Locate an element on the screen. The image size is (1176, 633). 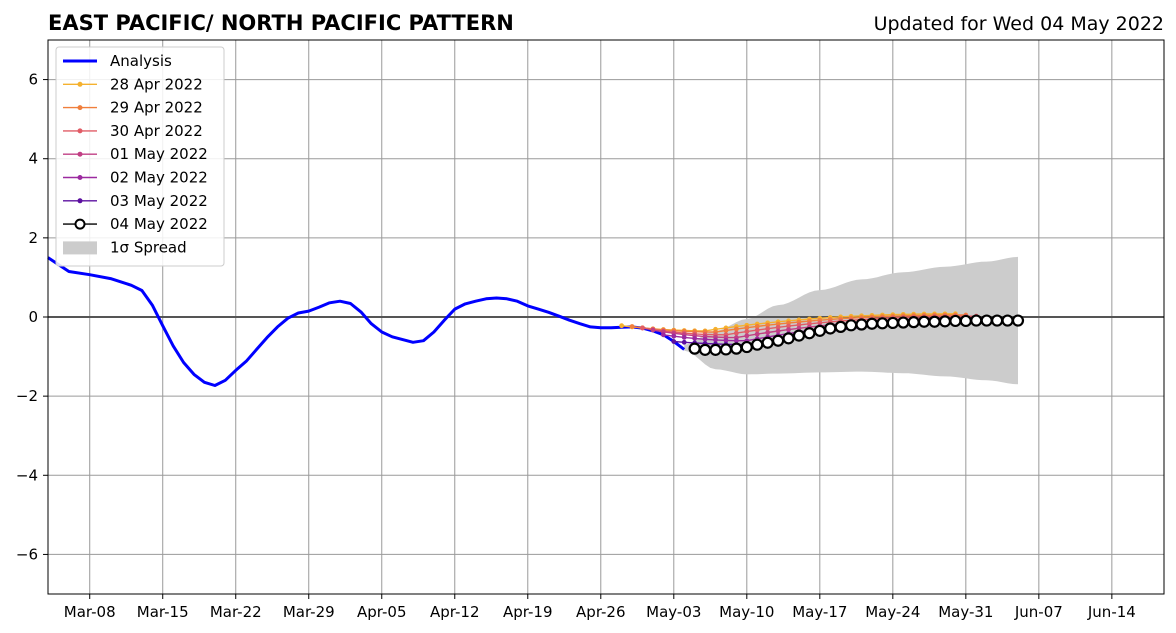
x-tick-label: Mar-15 is located at coordinates (163, 612).